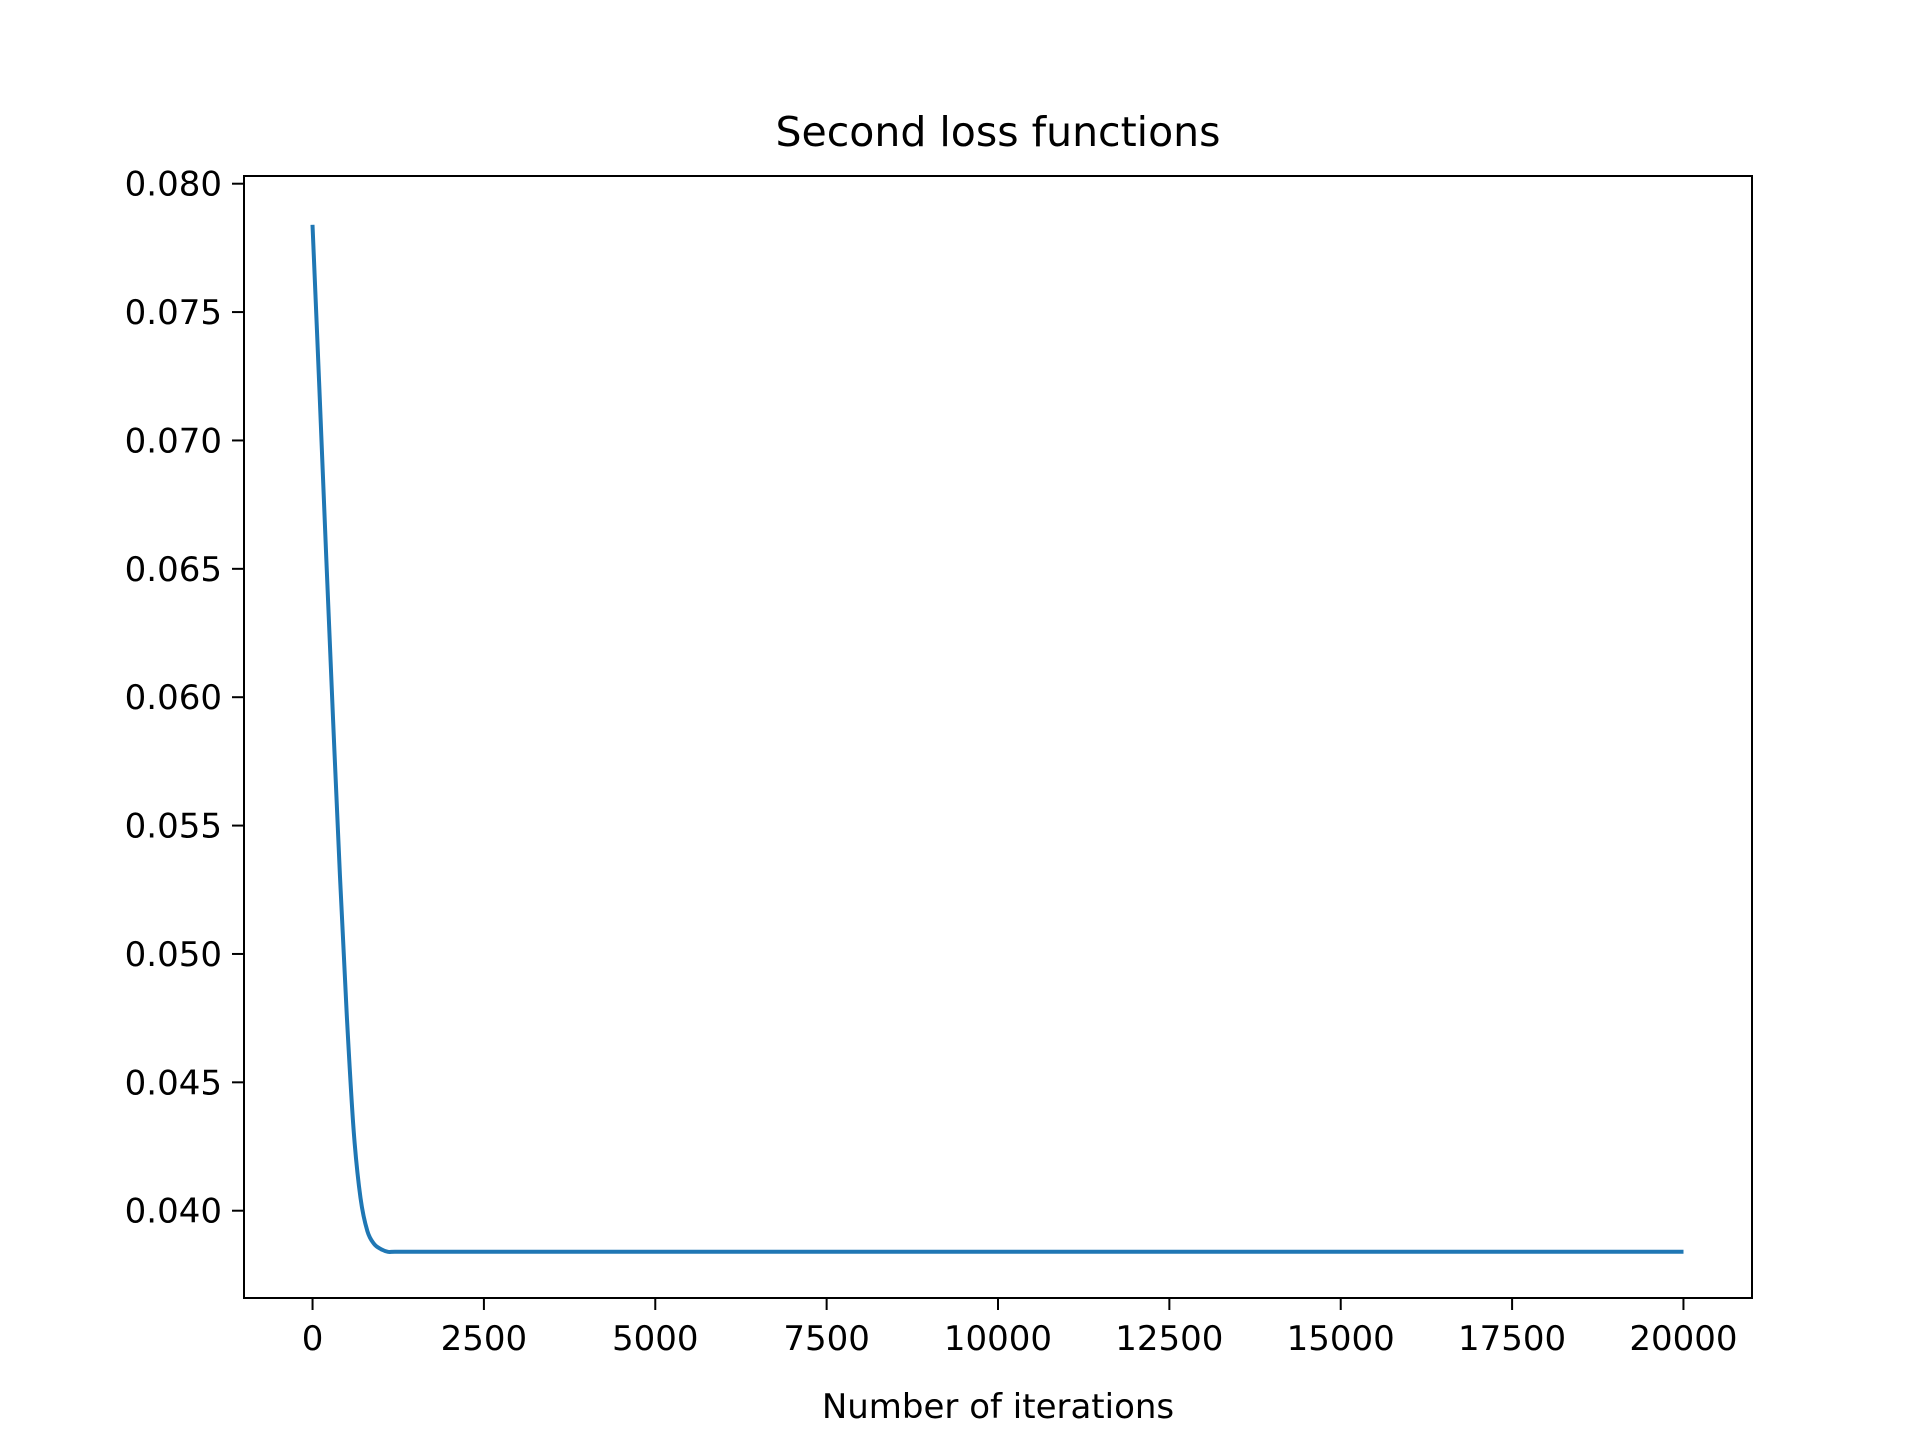 The image size is (1920, 1444). What do you see at coordinates (173, 441) in the screenshot?
I see `y-tick-label: 0.070` at bounding box center [173, 441].